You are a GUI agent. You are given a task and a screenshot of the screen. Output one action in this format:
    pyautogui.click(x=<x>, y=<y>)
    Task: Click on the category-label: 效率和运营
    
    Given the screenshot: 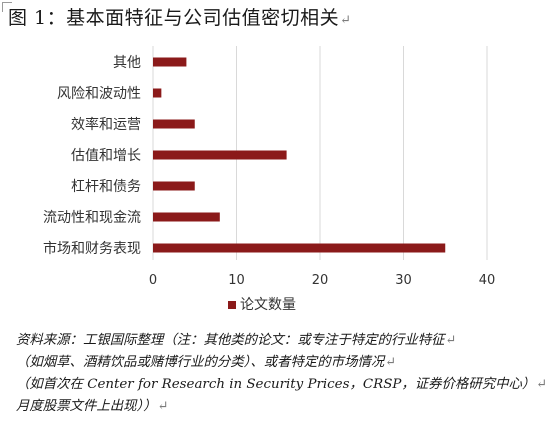 What is the action you would take?
    pyautogui.click(x=106, y=124)
    